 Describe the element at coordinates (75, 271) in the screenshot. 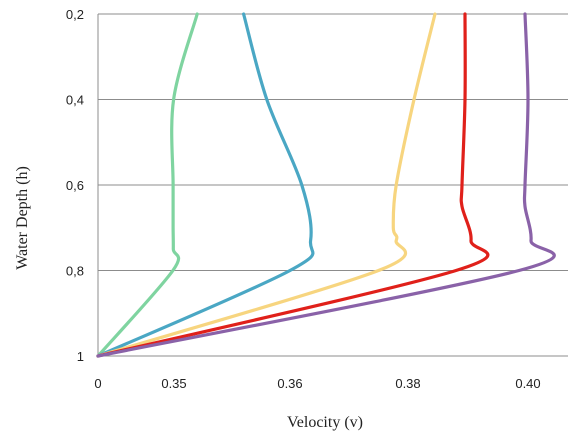

I see `y-tick-label: 0,8` at that location.